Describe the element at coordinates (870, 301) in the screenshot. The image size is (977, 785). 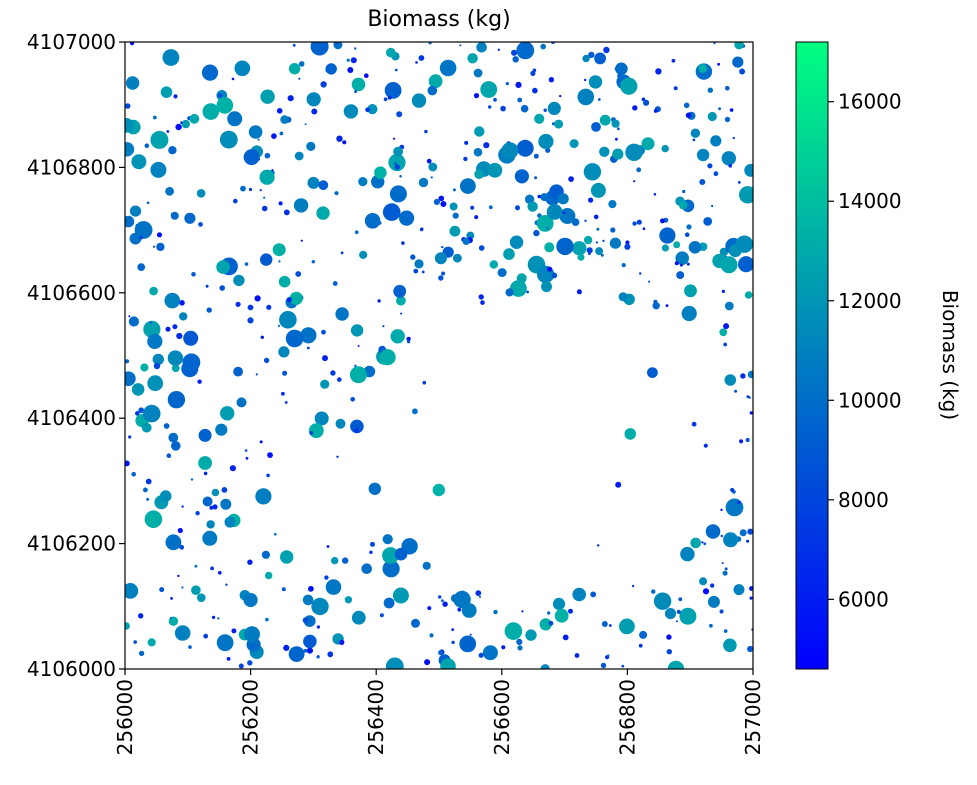
I see `colorbar-tick-label: 12000` at that location.